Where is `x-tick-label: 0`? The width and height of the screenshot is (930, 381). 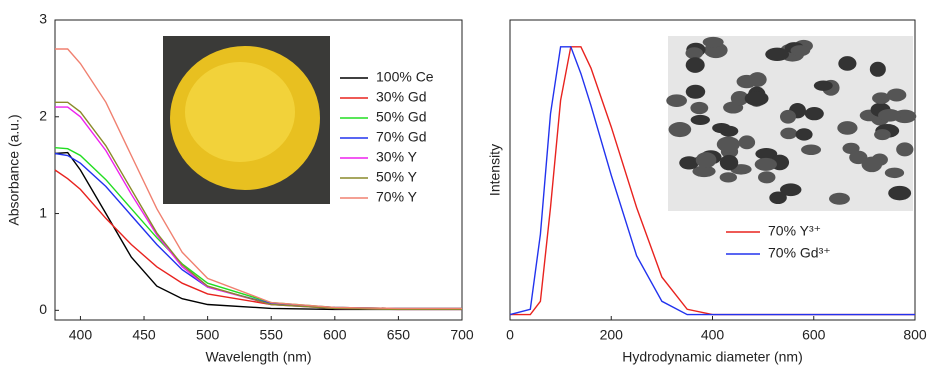 x-tick-label: 0 is located at coordinates (510, 335).